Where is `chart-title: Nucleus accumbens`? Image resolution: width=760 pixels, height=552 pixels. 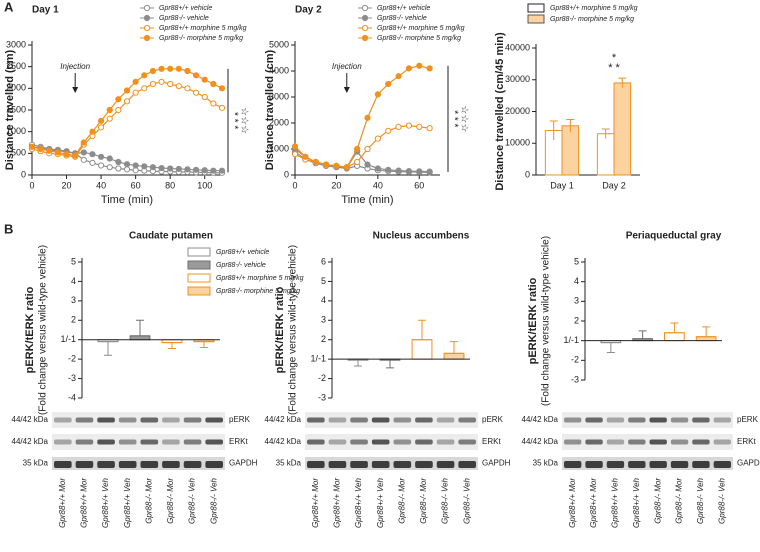
chart-title: Nucleus accumbens is located at coordinates (421, 236).